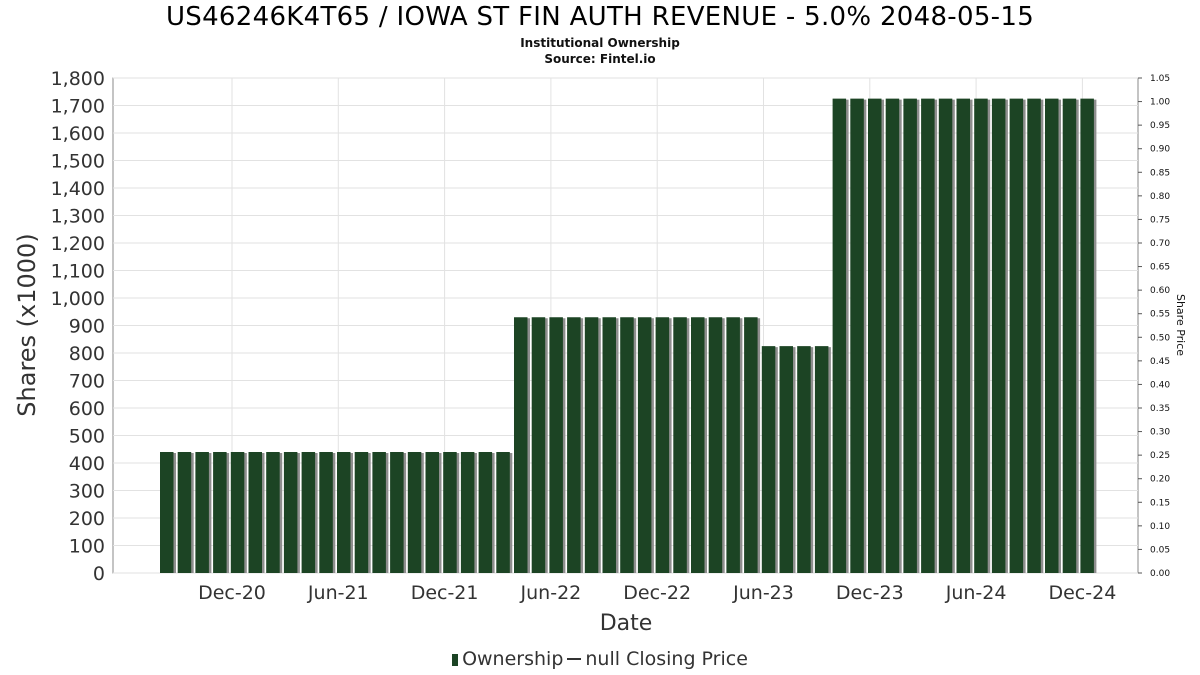  I want to click on y-tick-label: 1,000, so click(78, 299).